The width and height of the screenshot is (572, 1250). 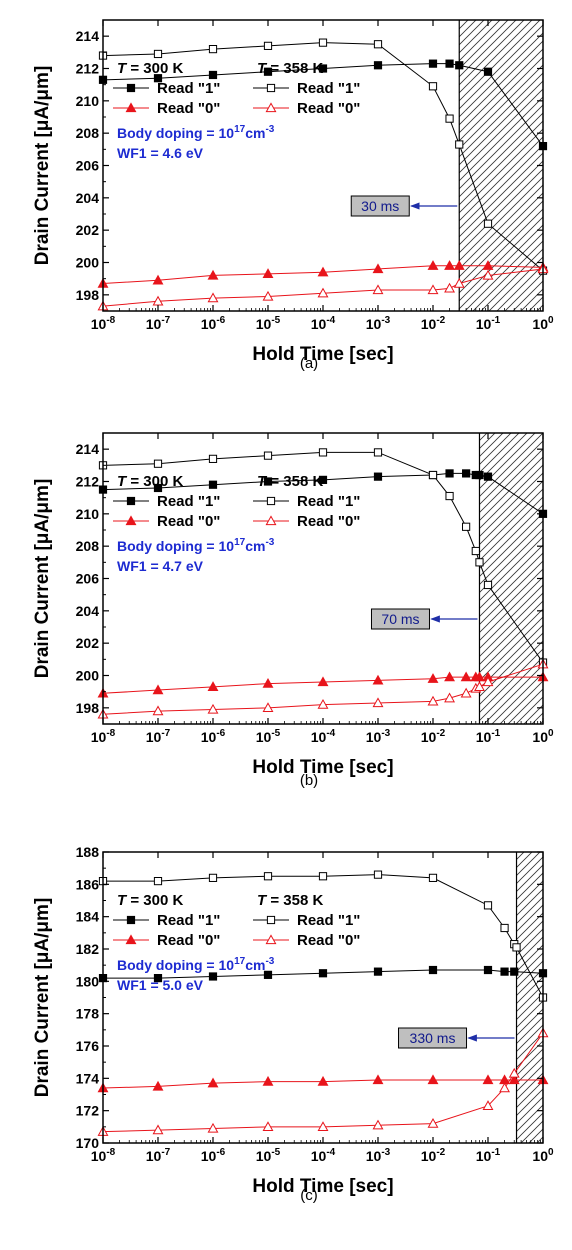 I want to click on x-tick-label: 10⁻⁴, so click(x=323, y=1155).